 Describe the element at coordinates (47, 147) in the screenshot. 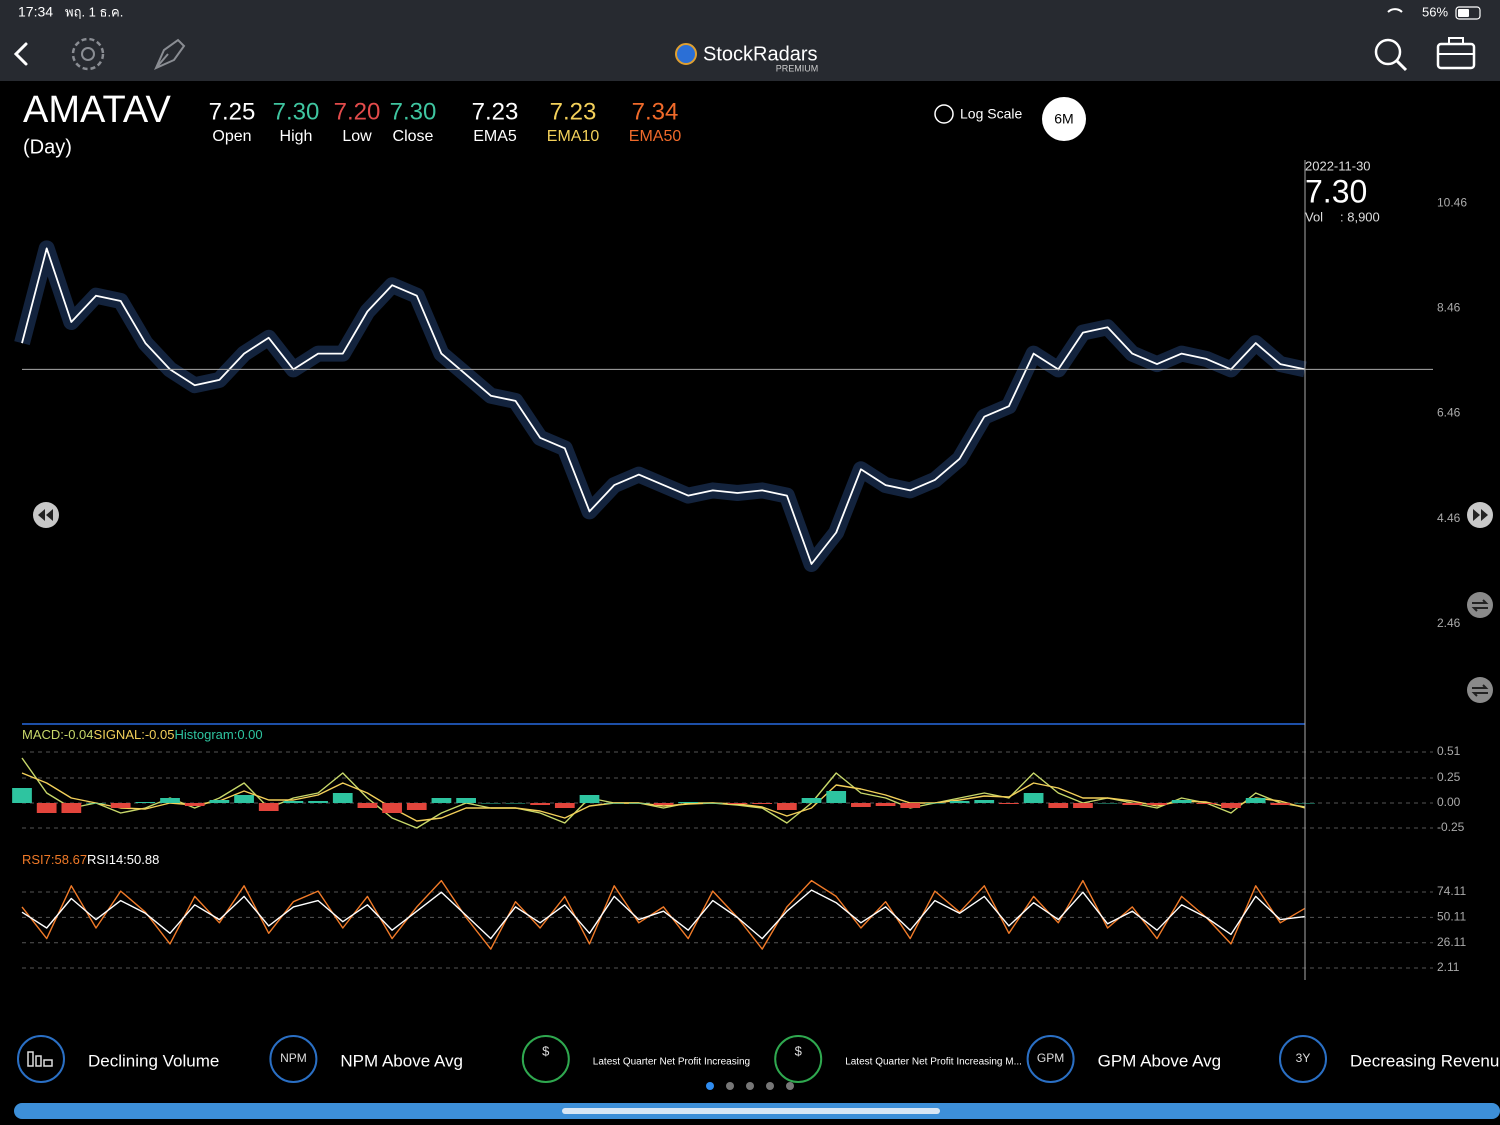

I see `period: (Day)` at that location.